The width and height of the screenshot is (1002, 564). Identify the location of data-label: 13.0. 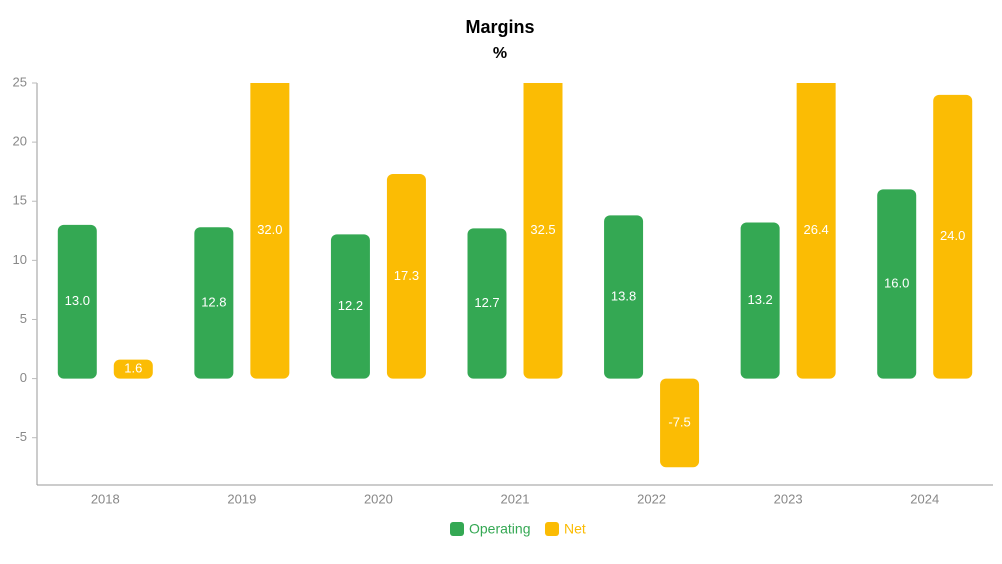
(77, 300).